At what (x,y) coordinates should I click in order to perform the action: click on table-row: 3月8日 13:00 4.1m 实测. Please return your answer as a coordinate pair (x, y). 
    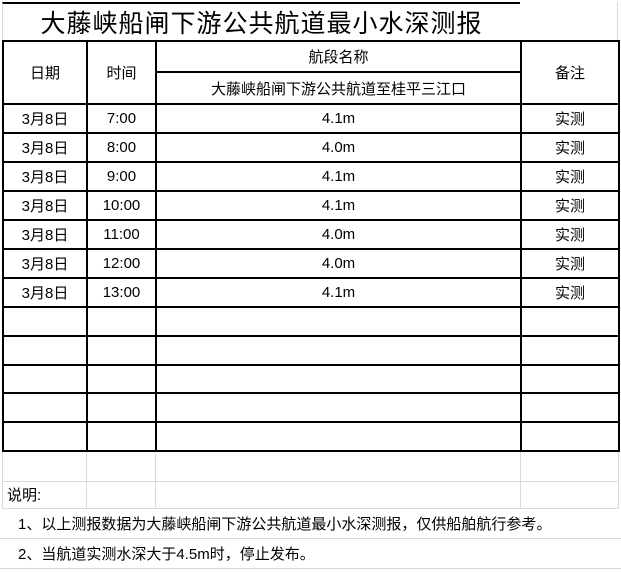
    Looking at the image, I should click on (311, 292).